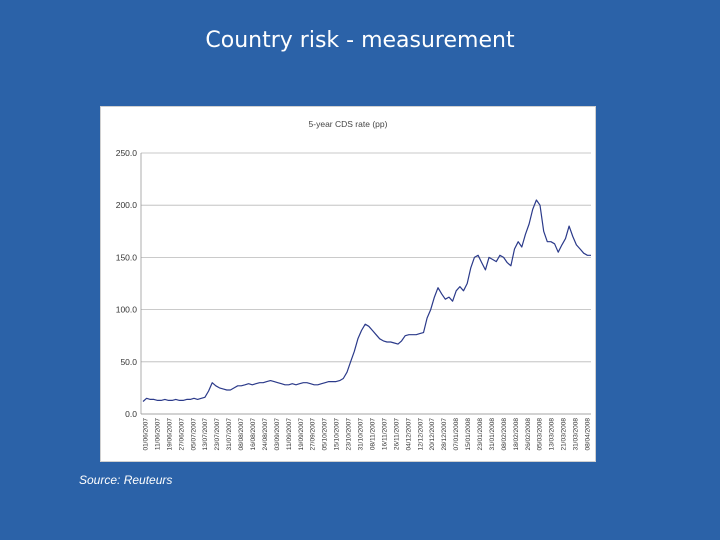 The width and height of the screenshot is (720, 540). What do you see at coordinates (289, 434) in the screenshot?
I see `x-tick-label: 11/09/2007` at bounding box center [289, 434].